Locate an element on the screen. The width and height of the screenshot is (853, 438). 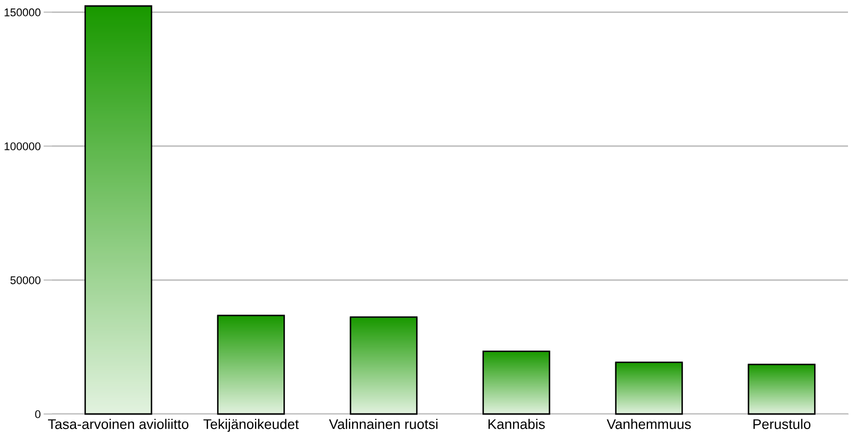
x-tick-label: Perustulo is located at coordinates (781, 424).